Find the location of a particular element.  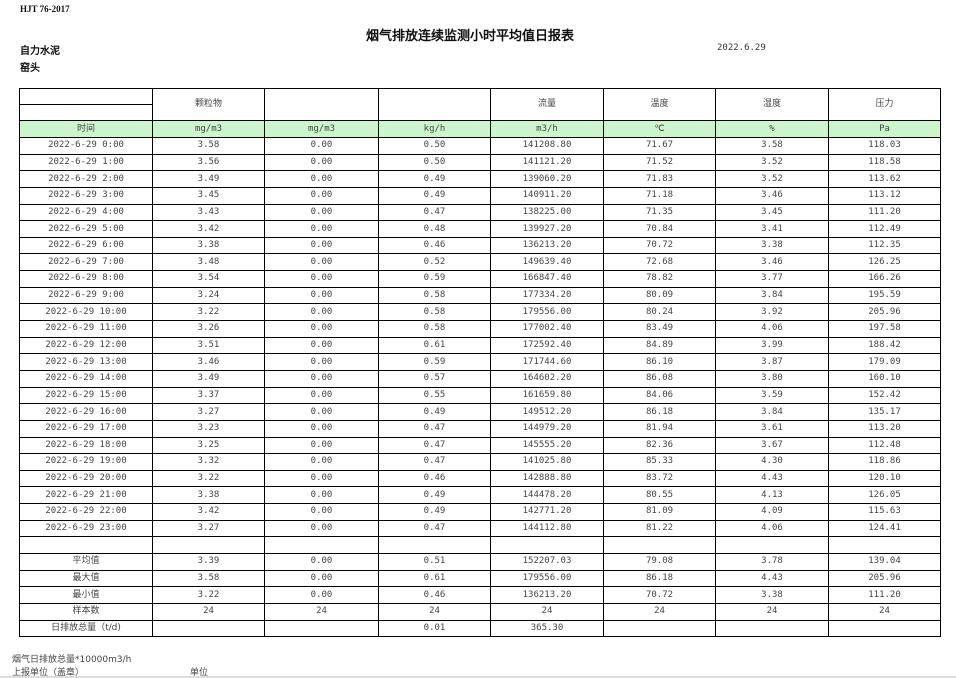

value-cell: 4.09 is located at coordinates (772, 512).